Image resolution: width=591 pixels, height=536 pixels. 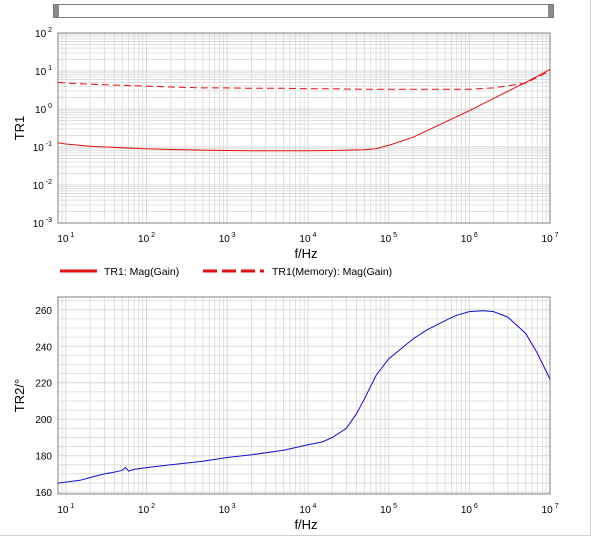 I want to click on y-tick-exponent: -1, so click(x=48, y=144).